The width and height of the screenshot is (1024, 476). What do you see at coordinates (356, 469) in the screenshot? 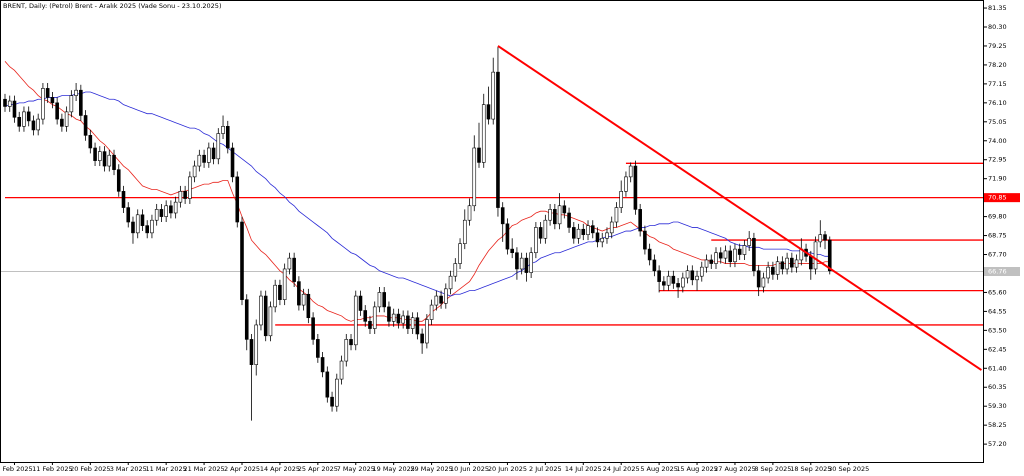
I see `x-tick-label: 7 May 2025` at bounding box center [356, 469].